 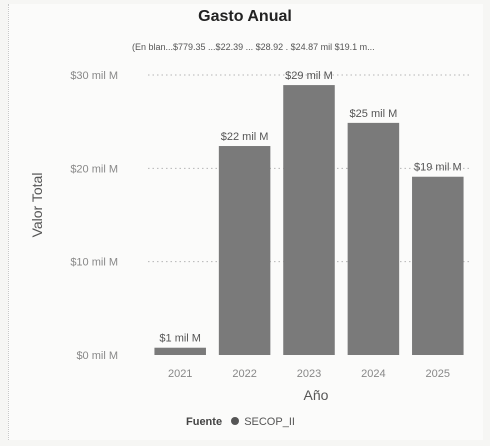 What do you see at coordinates (316, 395) in the screenshot?
I see `x-axis-label: Año` at bounding box center [316, 395].